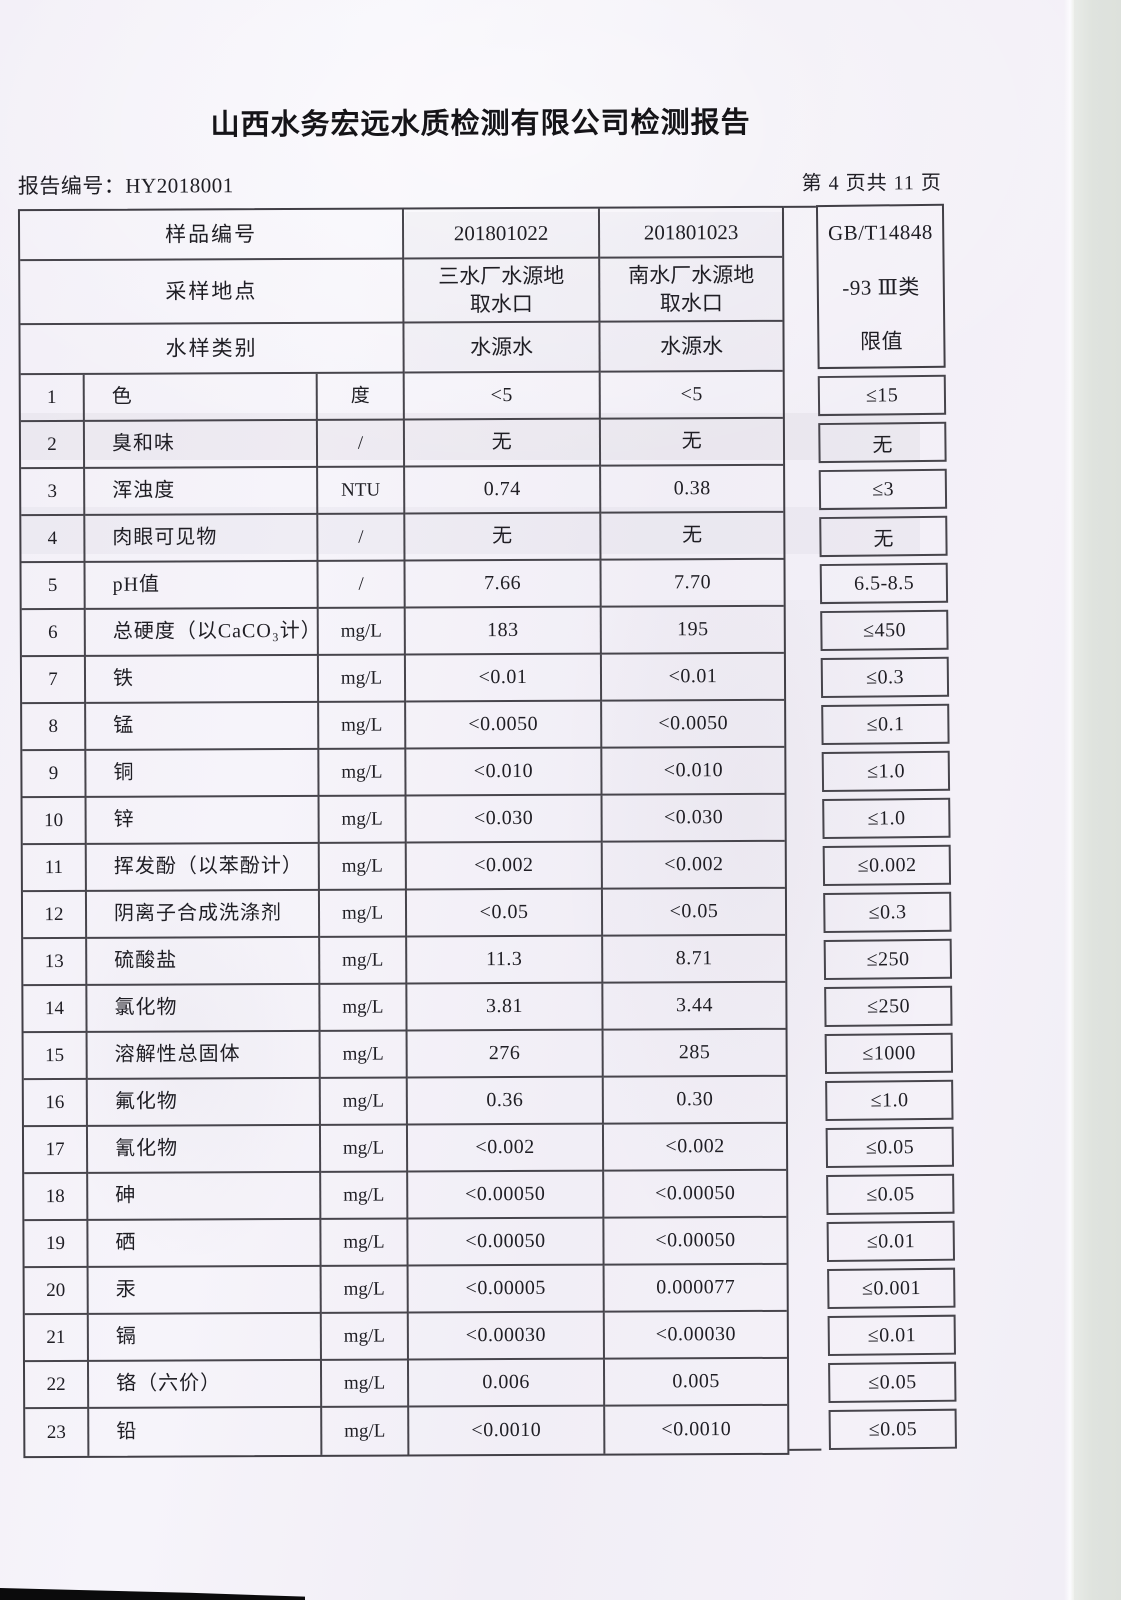 This screenshot has width=1121, height=1600. I want to click on value-cell-sample-2: <0.00030, so click(695, 1335).